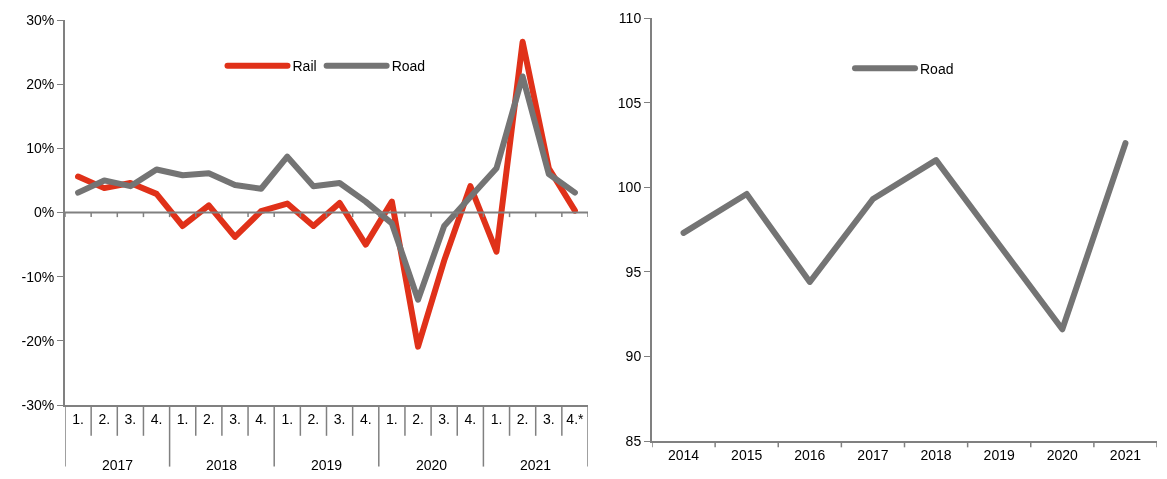 The height and width of the screenshot is (479, 1167). What do you see at coordinates (810, 454) in the screenshot?
I see `x-tick-label: 2016` at bounding box center [810, 454].